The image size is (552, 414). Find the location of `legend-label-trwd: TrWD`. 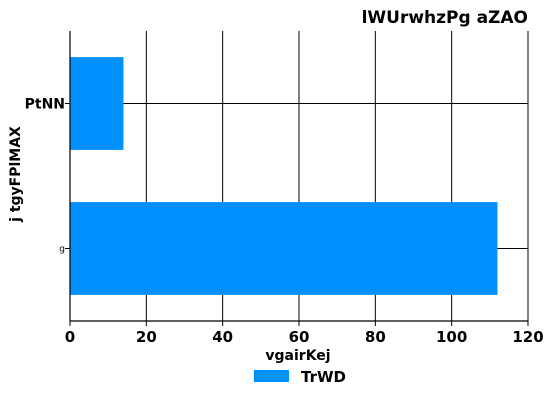

legend-label-trwd: TrWD is located at coordinates (323, 377).